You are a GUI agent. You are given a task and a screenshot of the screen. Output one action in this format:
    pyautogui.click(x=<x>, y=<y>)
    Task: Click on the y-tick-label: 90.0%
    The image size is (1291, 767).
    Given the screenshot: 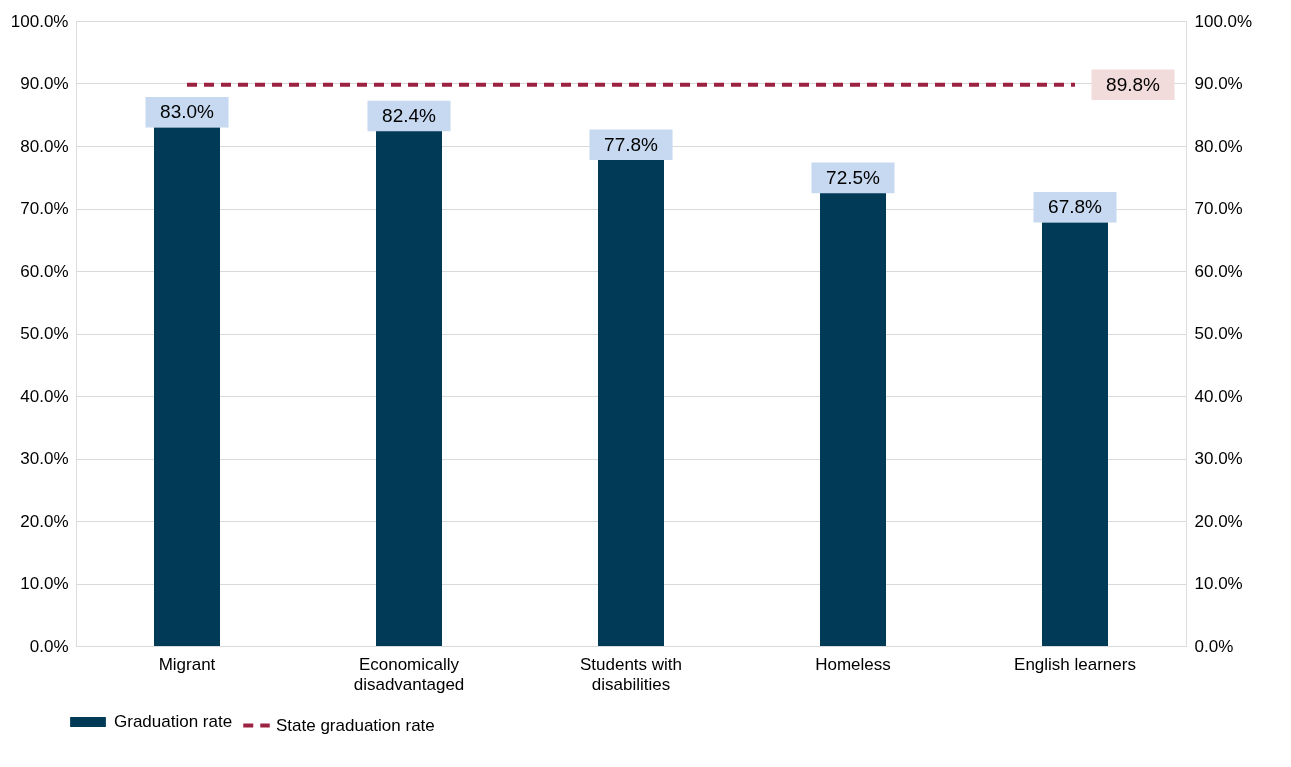 What is the action you would take?
    pyautogui.click(x=44, y=83)
    